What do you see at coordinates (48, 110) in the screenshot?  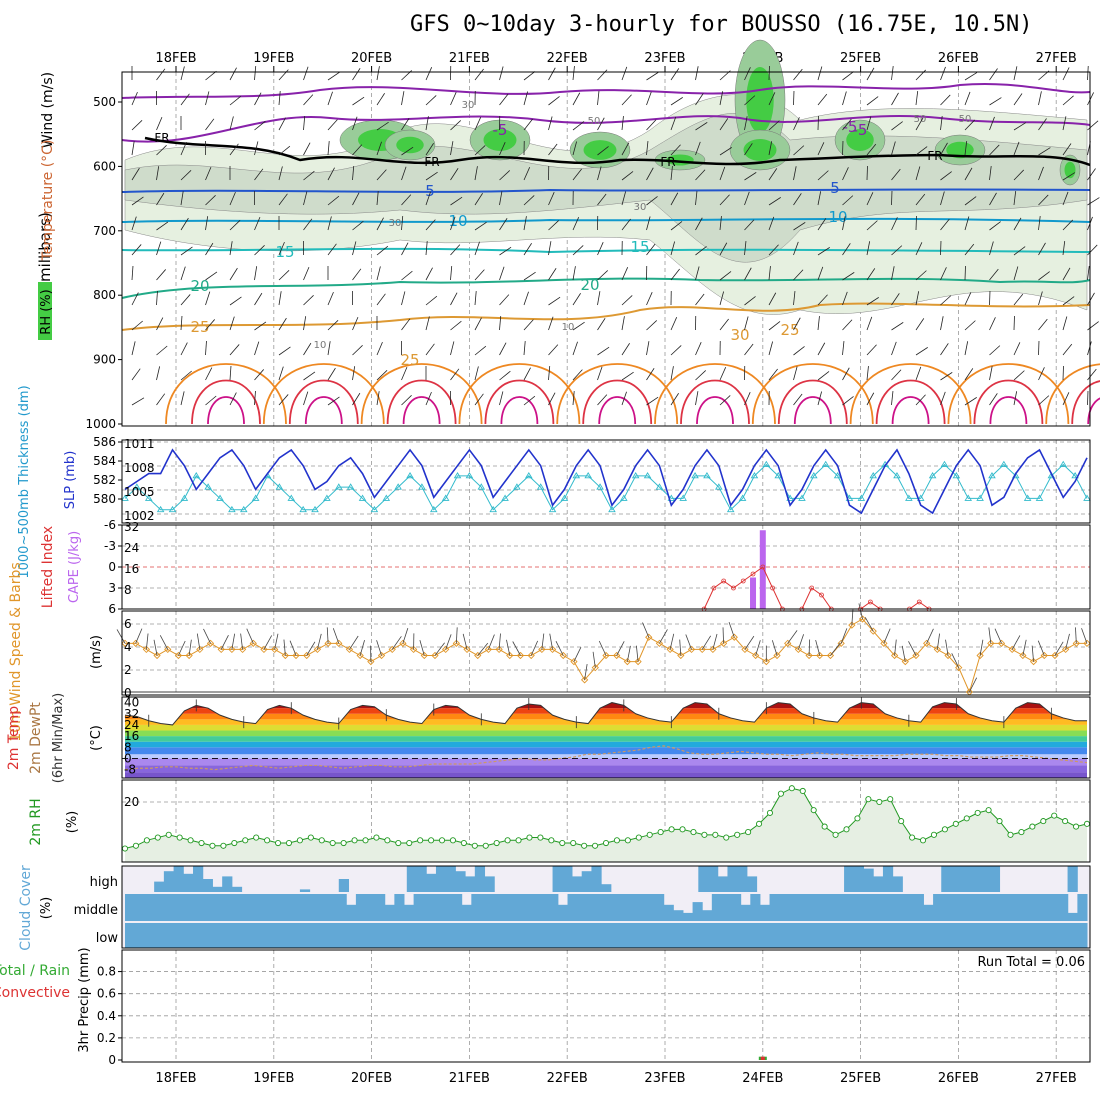 I see `wind-axis-label: Wind (m/s)` at bounding box center [48, 110].